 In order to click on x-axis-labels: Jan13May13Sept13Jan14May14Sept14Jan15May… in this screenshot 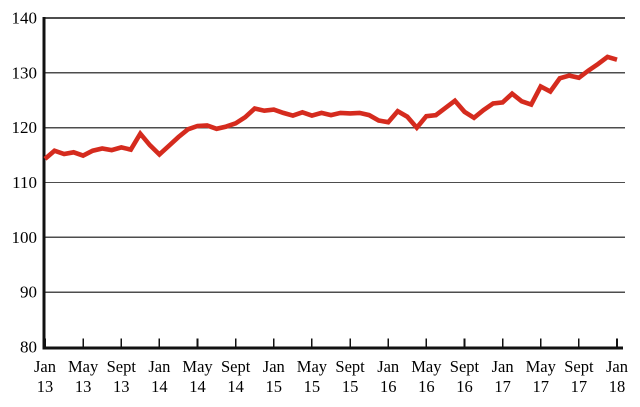, I will do `click(331, 376)`.